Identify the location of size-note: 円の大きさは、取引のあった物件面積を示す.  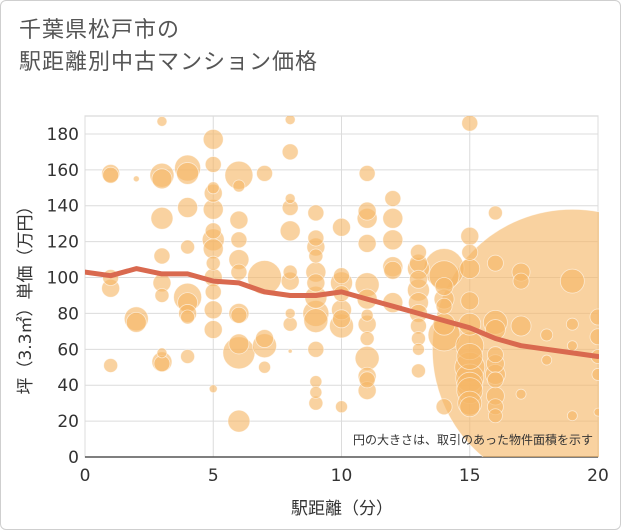
(473, 439).